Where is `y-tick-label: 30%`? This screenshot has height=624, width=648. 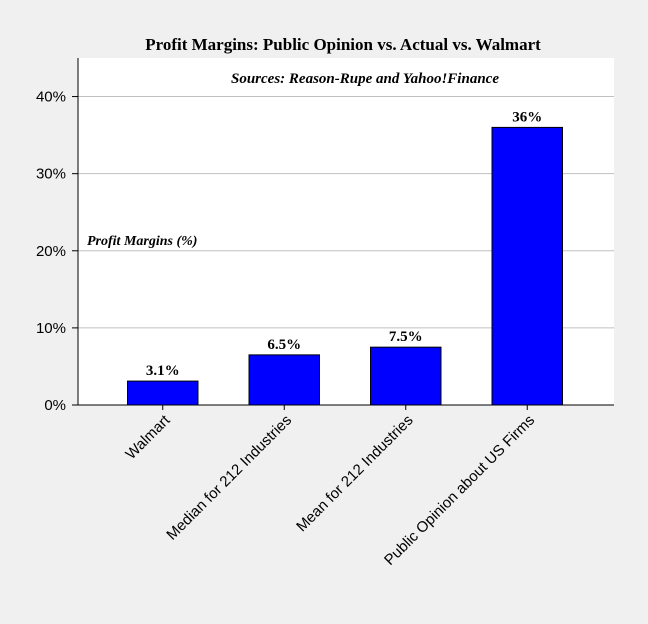
y-tick-label: 30% is located at coordinates (51, 174).